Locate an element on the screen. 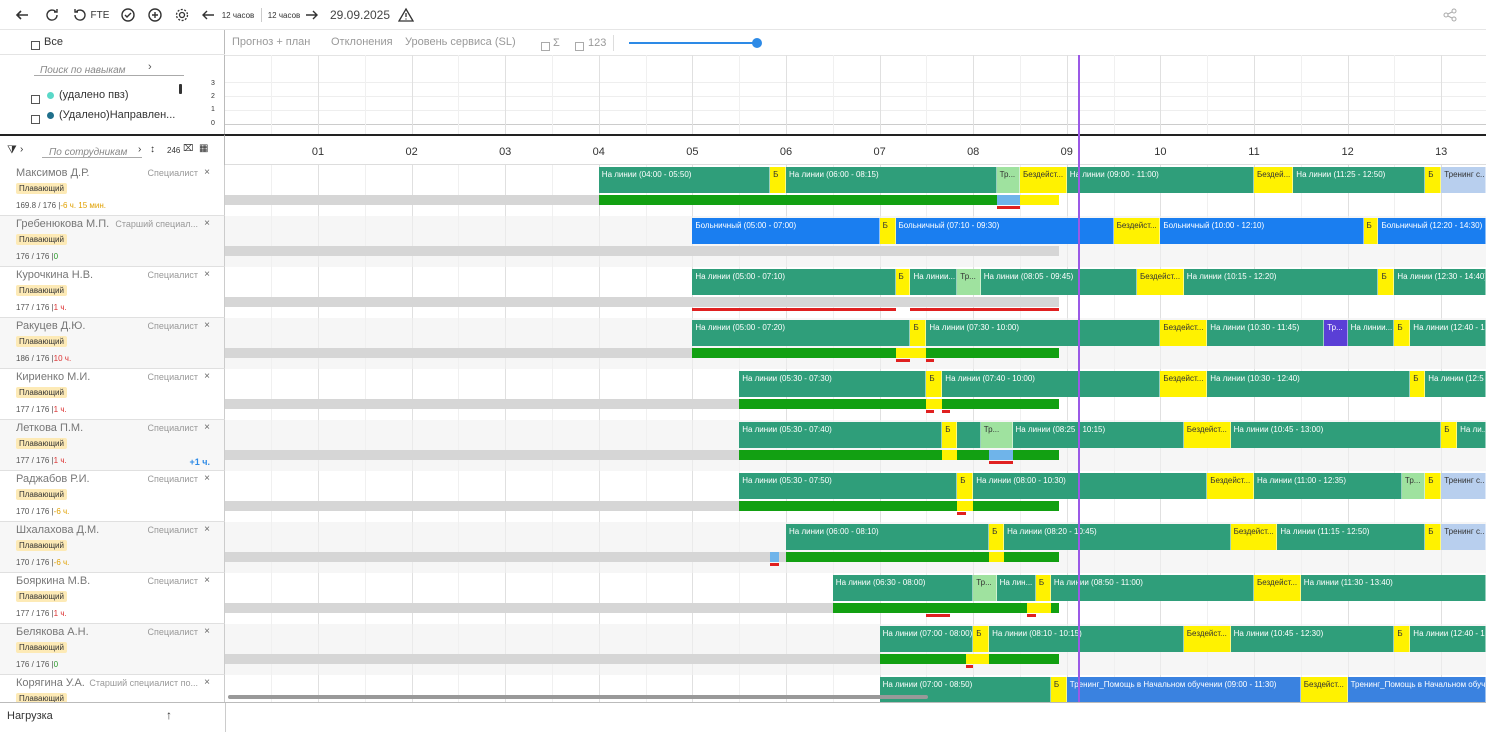  shift-segment is located at coordinates (969, 435).